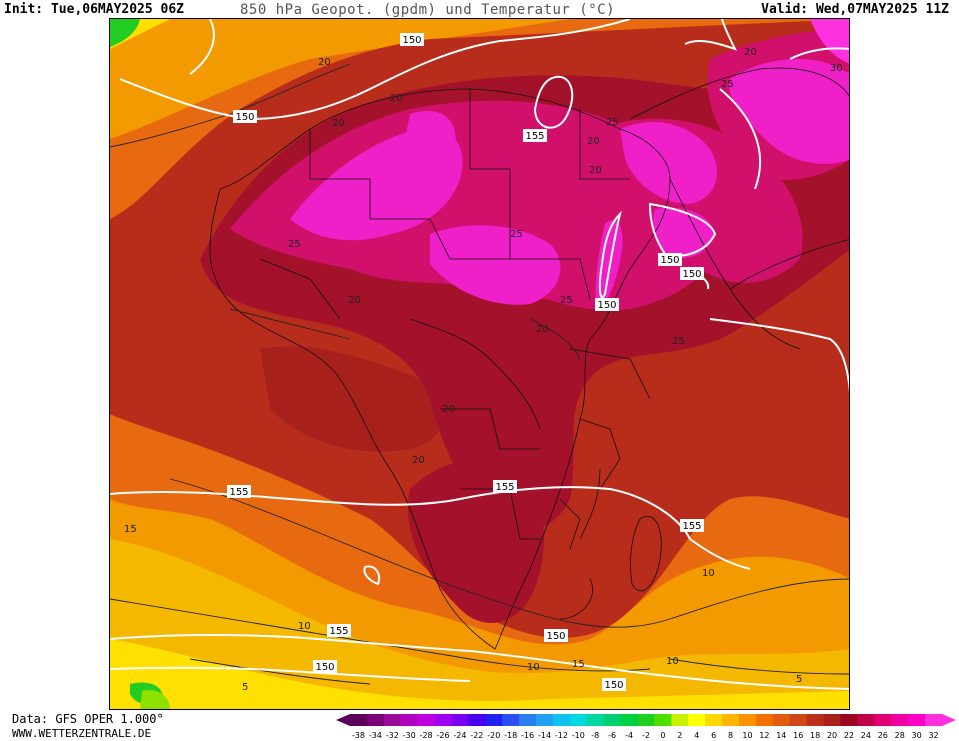  I want to click on fill-35plus-nw, so click(430, 135).